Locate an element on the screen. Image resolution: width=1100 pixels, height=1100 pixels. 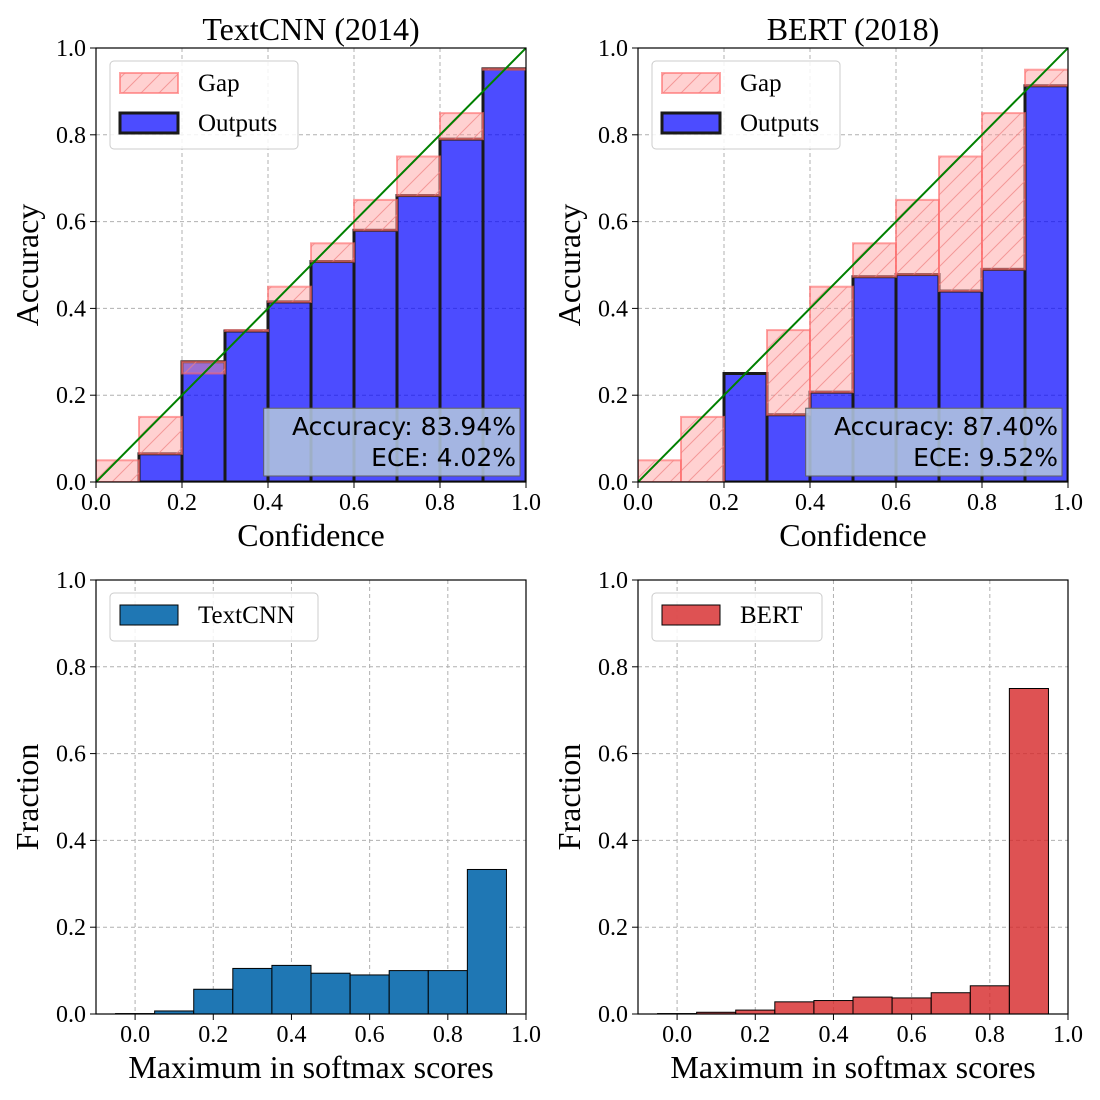
x-axis-label: Maximum in softmax scores is located at coordinates (852, 1067).